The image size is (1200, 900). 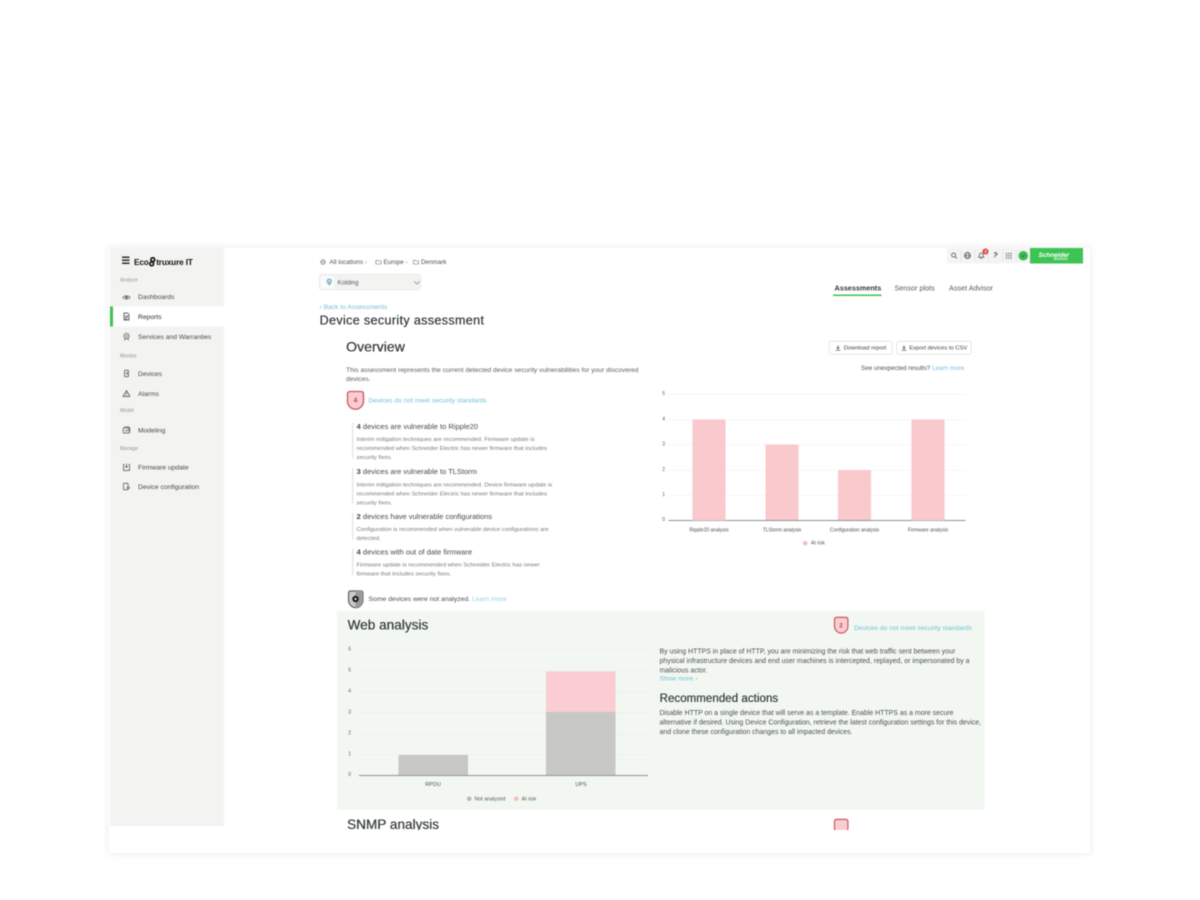 I want to click on svg-text: 2, so click(x=841, y=625).